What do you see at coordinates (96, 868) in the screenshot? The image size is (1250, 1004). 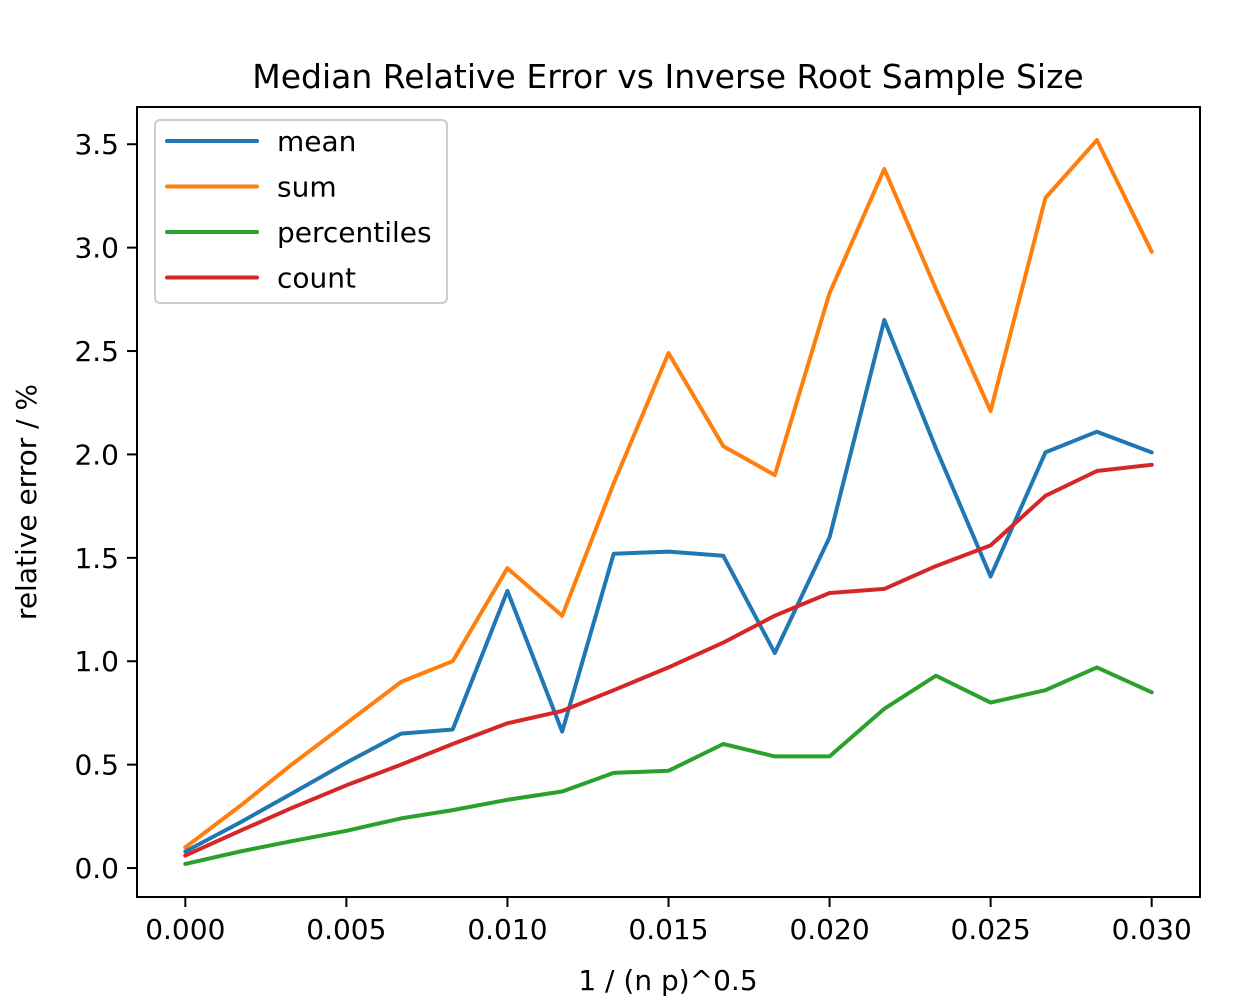 I see `y-tick-label: 0.0` at bounding box center [96, 868].